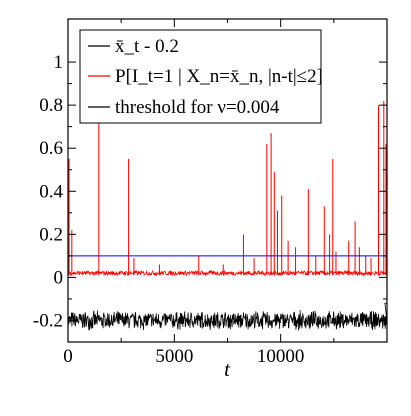 Image resolution: width=411 pixels, height=416 pixels. Describe the element at coordinates (59, 62) in the screenshot. I see `y-tick-label: 1` at that location.